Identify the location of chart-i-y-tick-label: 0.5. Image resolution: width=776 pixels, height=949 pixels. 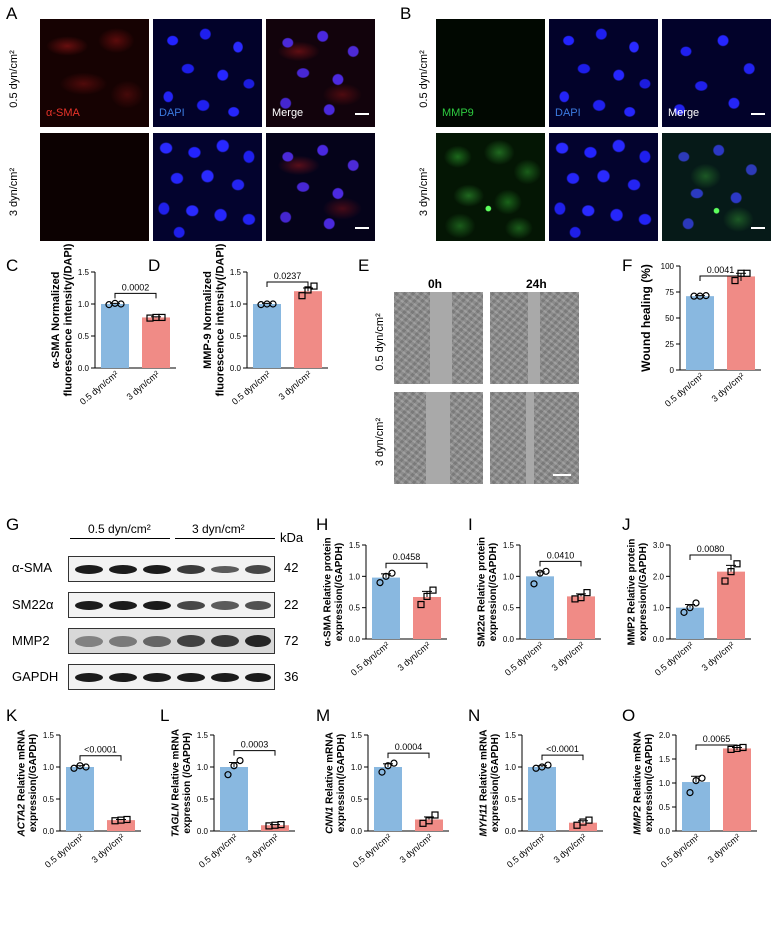
(509, 608).